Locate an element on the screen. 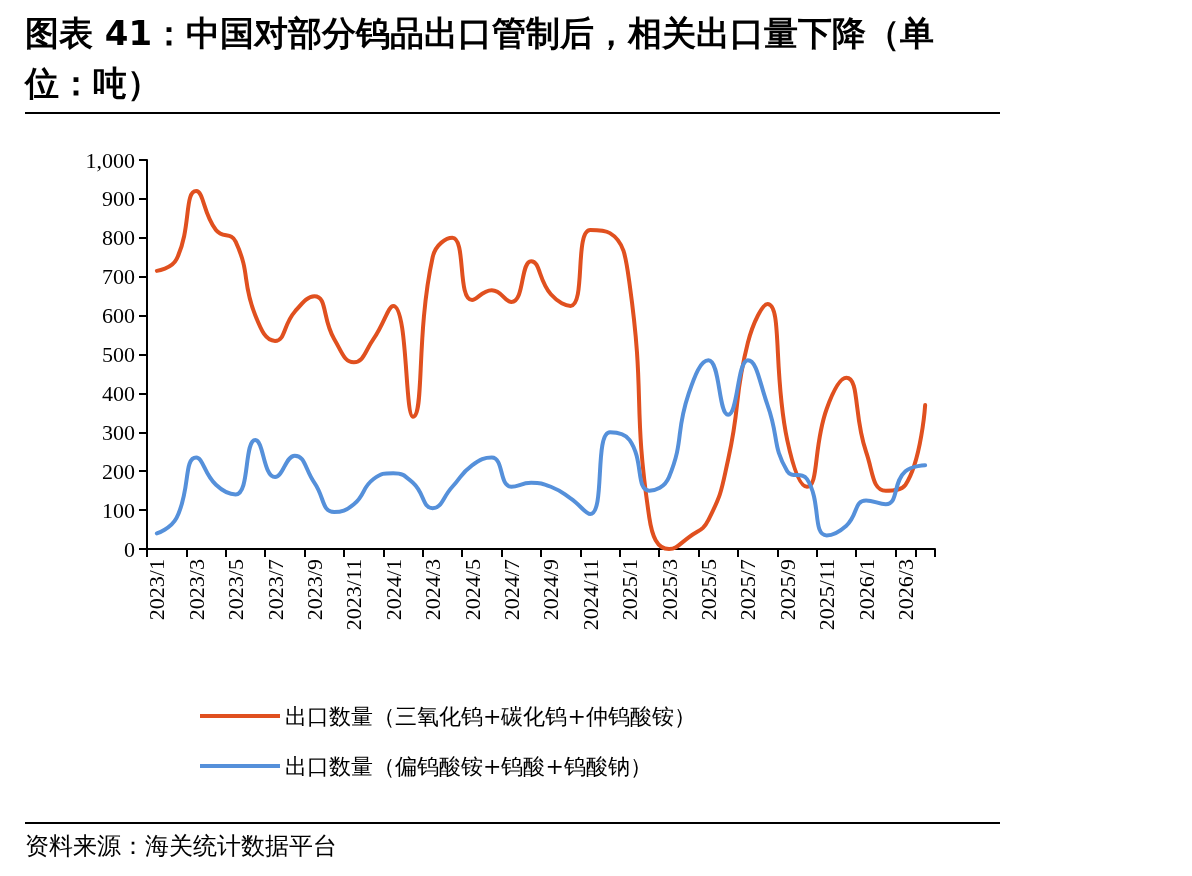 The width and height of the screenshot is (1192, 876). y-tick-label: 700 is located at coordinates (118, 277).